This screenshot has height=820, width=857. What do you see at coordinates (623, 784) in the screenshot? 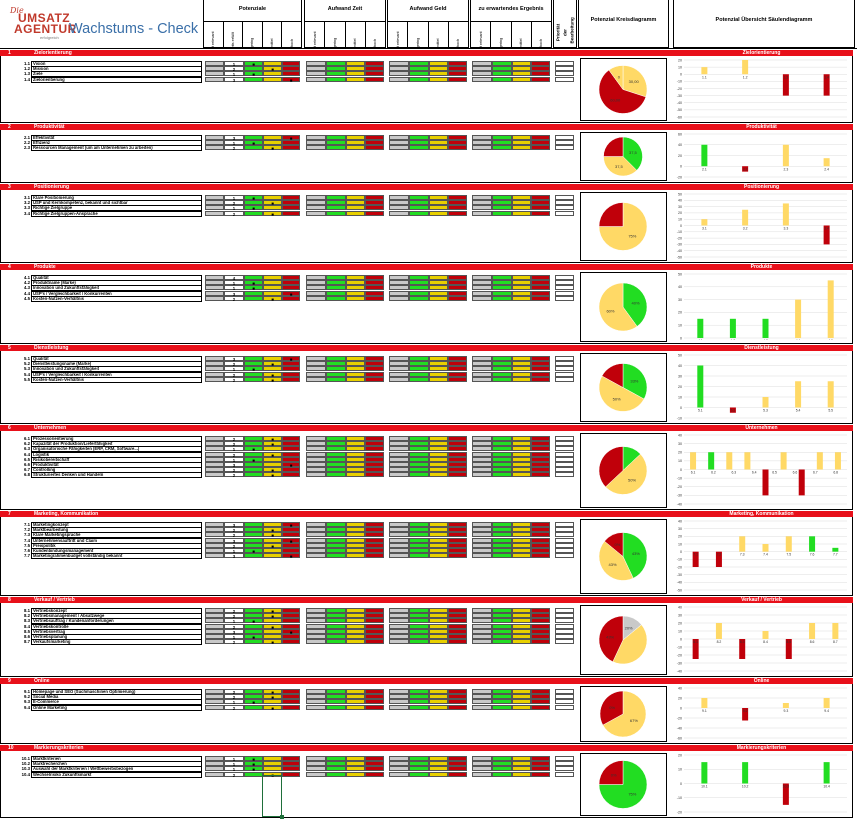
I see `pie-chart: 75% 0%` at bounding box center [623, 784].